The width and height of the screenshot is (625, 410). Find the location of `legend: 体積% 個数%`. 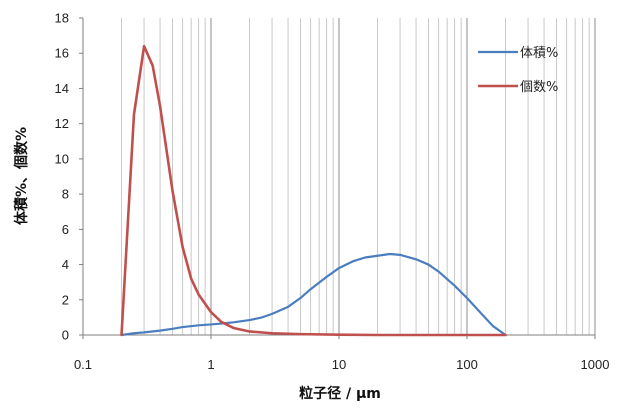

legend: 体積% 個数% is located at coordinates (518, 70).